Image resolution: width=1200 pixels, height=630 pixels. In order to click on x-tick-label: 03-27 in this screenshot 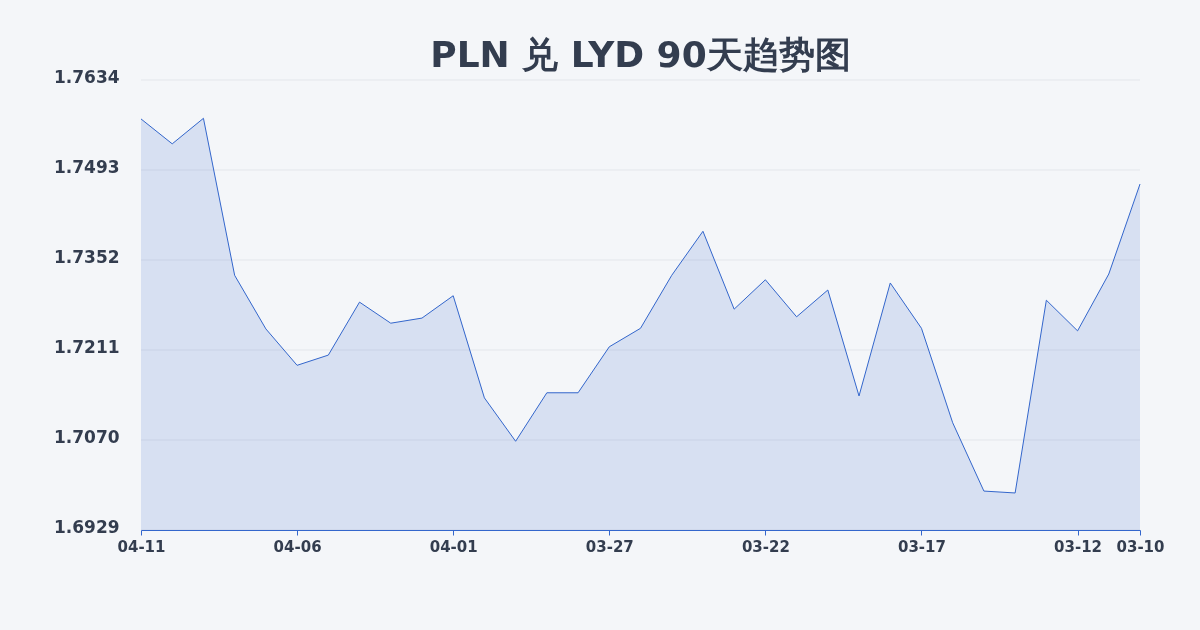, I will do `click(609, 546)`.